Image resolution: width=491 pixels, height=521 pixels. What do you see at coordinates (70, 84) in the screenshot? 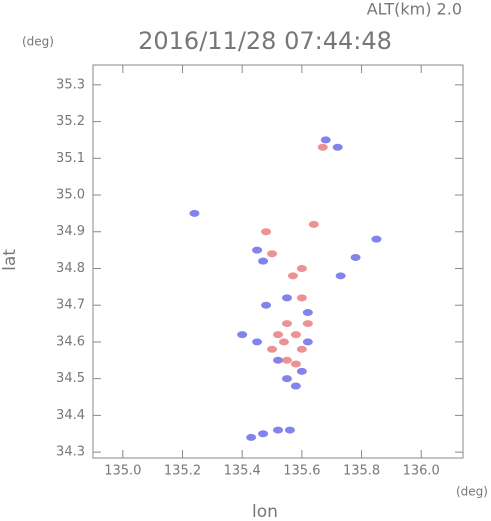
I see `y-tick-label: 35.3` at bounding box center [70, 84].